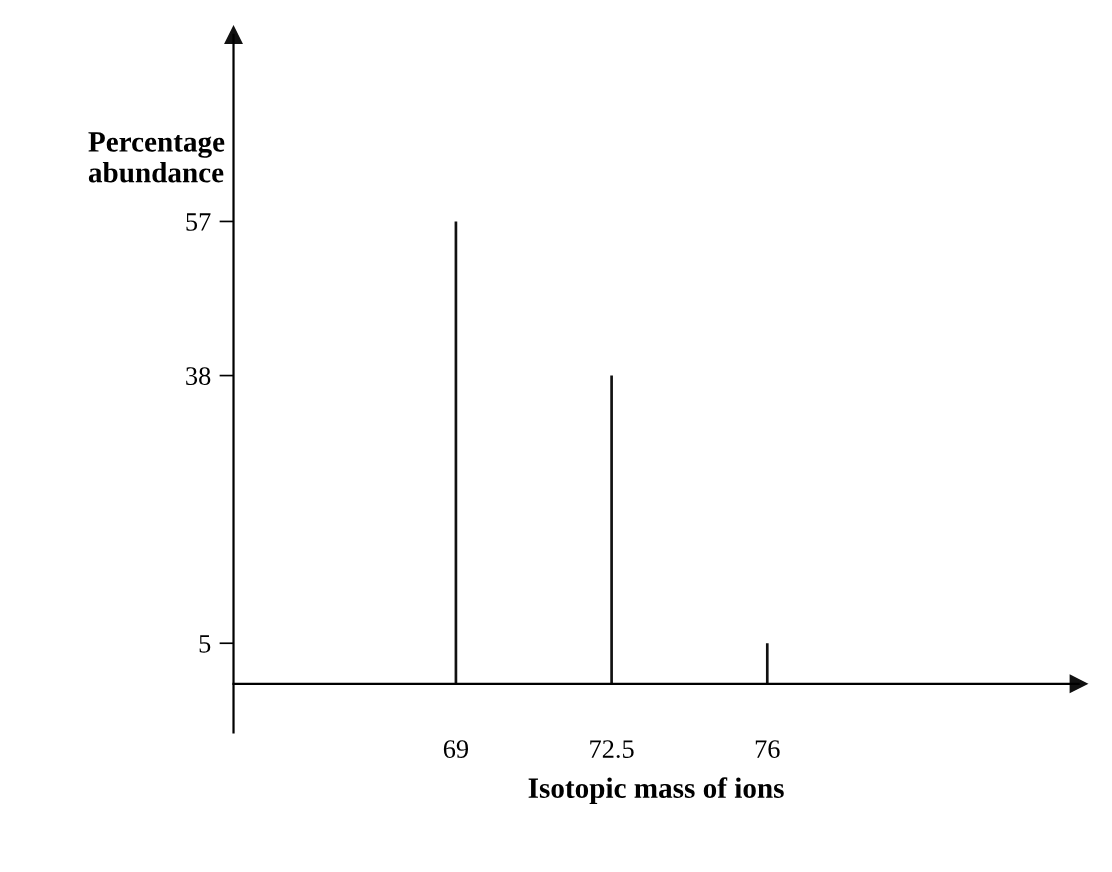 The width and height of the screenshot is (1112, 872). I want to click on y-axis-title: Percentage abundance, so click(156, 157).